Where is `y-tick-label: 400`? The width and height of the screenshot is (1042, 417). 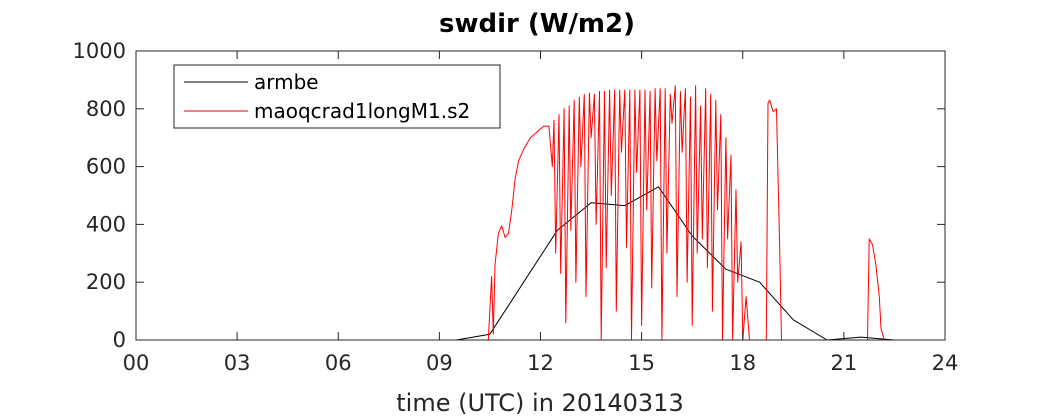 y-tick-label: 400 is located at coordinates (106, 224).